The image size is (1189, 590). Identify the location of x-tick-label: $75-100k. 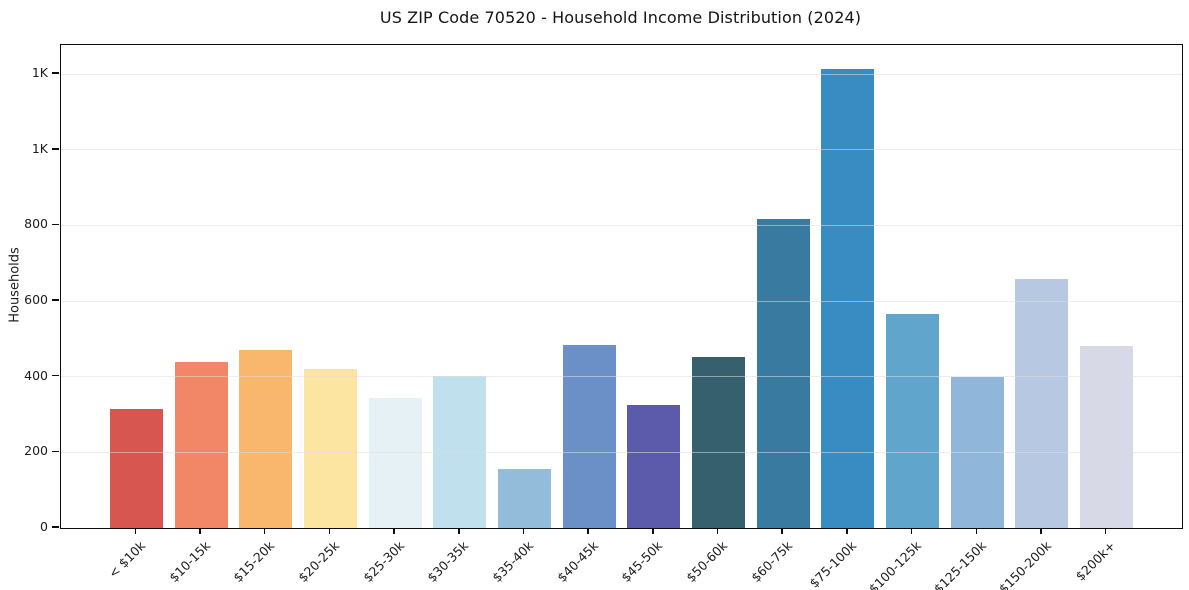
(833, 564).